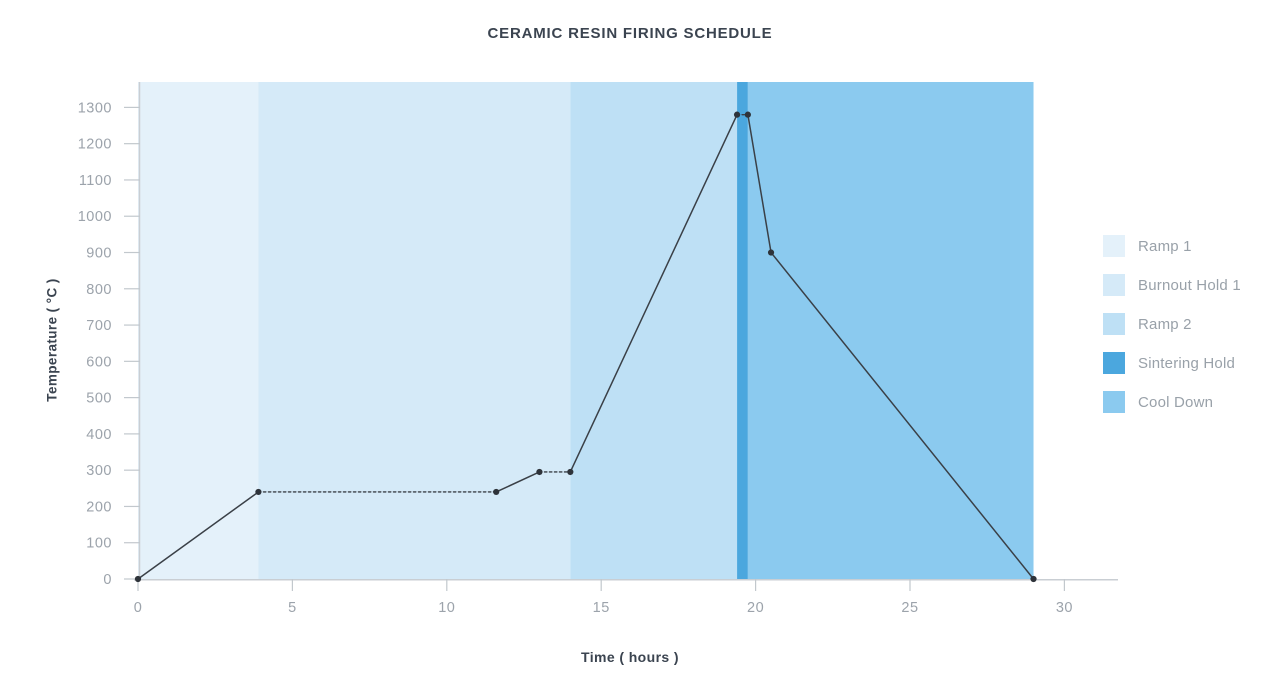 The image size is (1278, 688). I want to click on x-tick-label: 25, so click(909, 608).